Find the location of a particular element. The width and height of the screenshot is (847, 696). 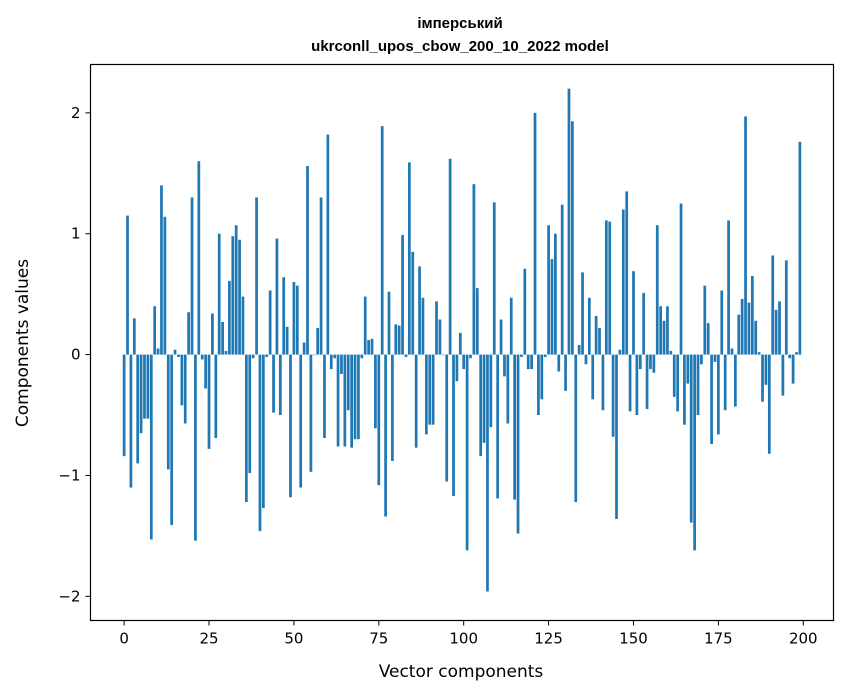

y-tick-label: 1 is located at coordinates (76, 234).